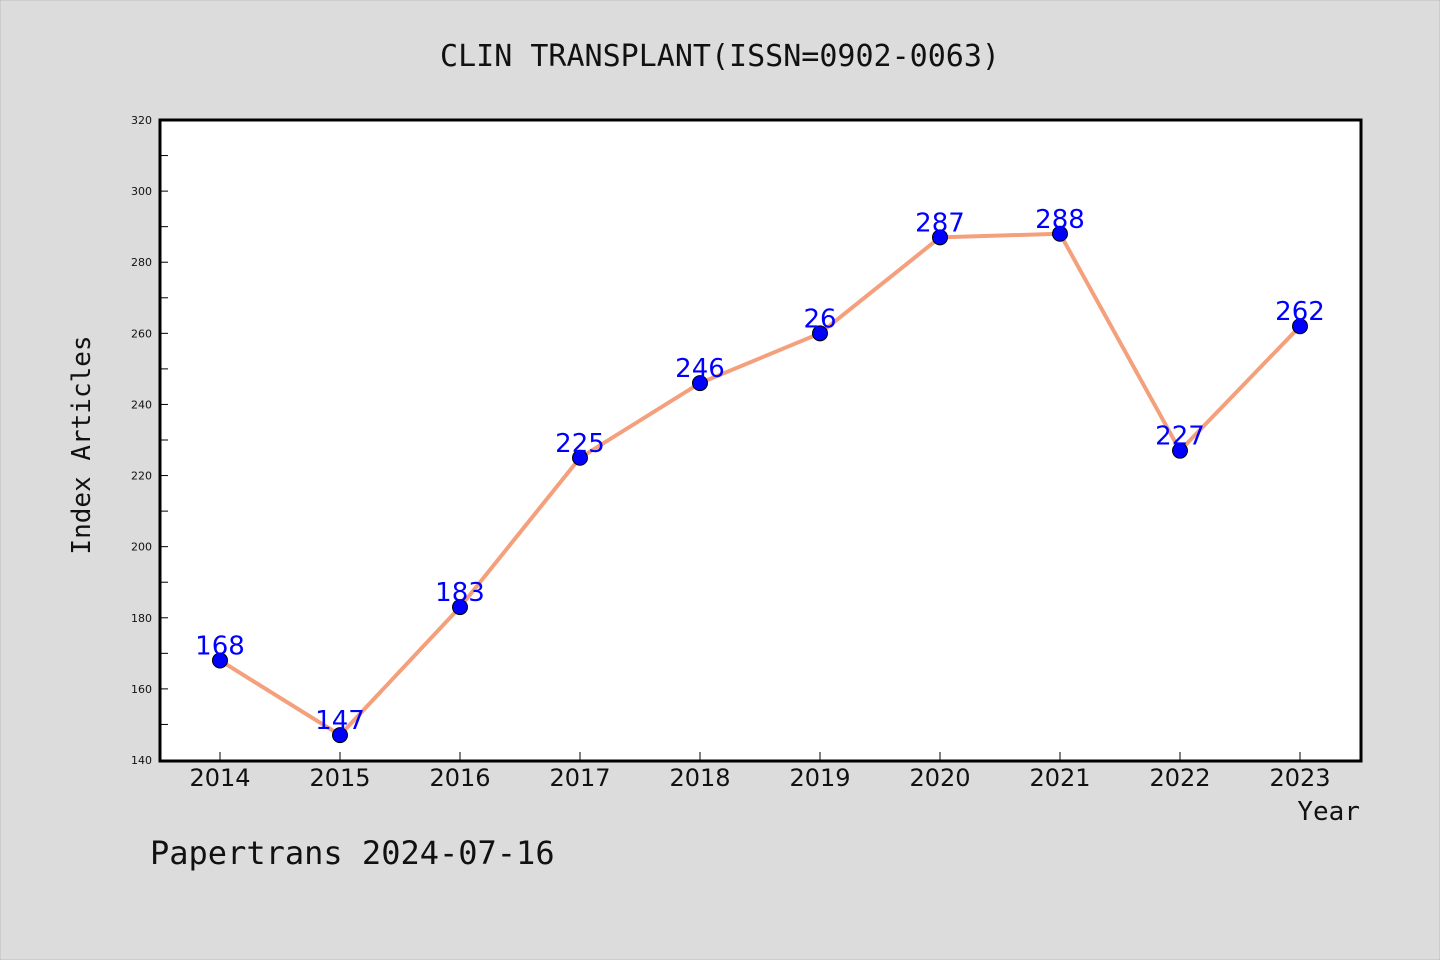  I want to click on y-axis: 140 160 180 200 220 240 260 280 300 320, so click(149, 440).